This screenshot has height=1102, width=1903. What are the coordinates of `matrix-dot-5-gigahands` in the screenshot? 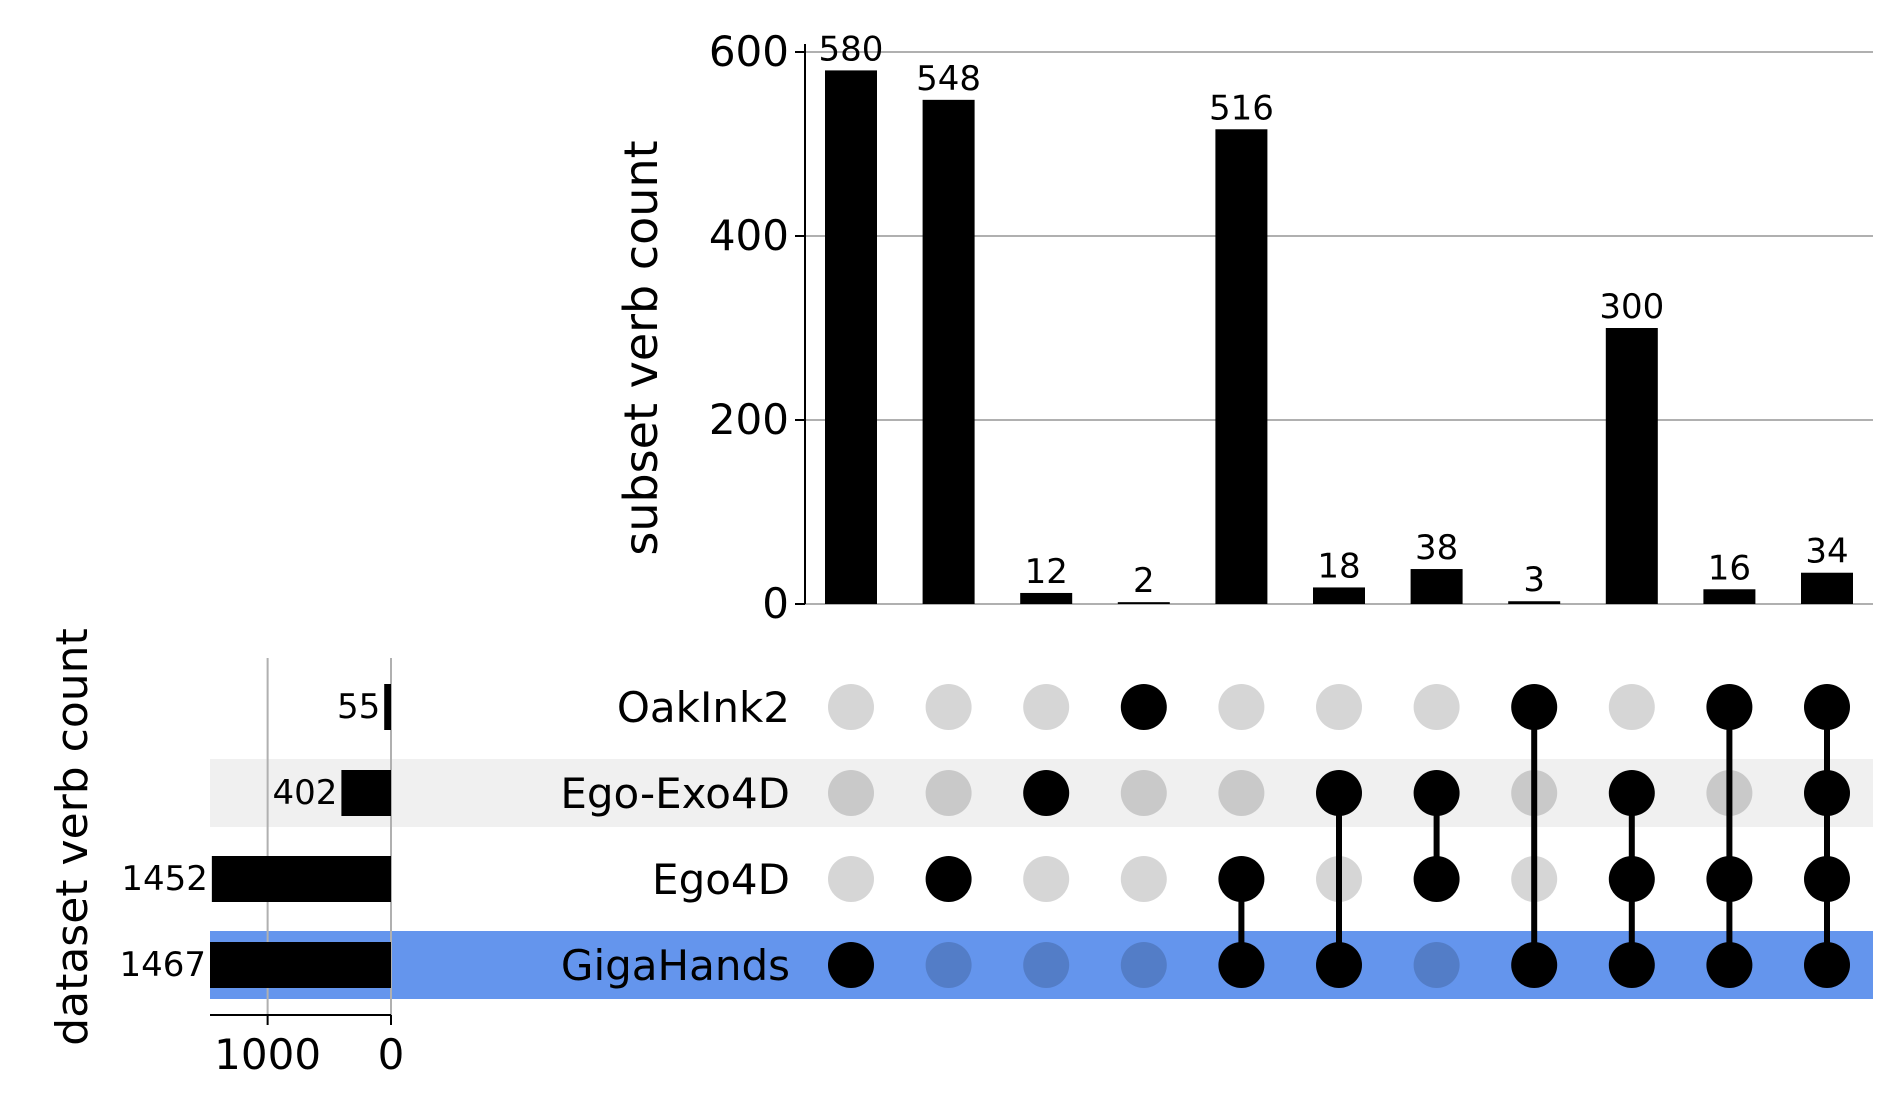 It's located at (1339, 965).